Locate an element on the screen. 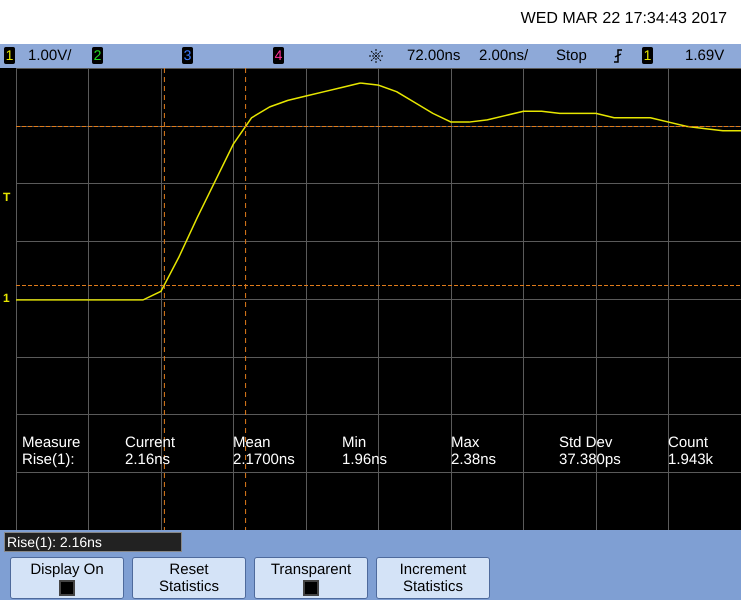  text: Min is located at coordinates (355, 442).